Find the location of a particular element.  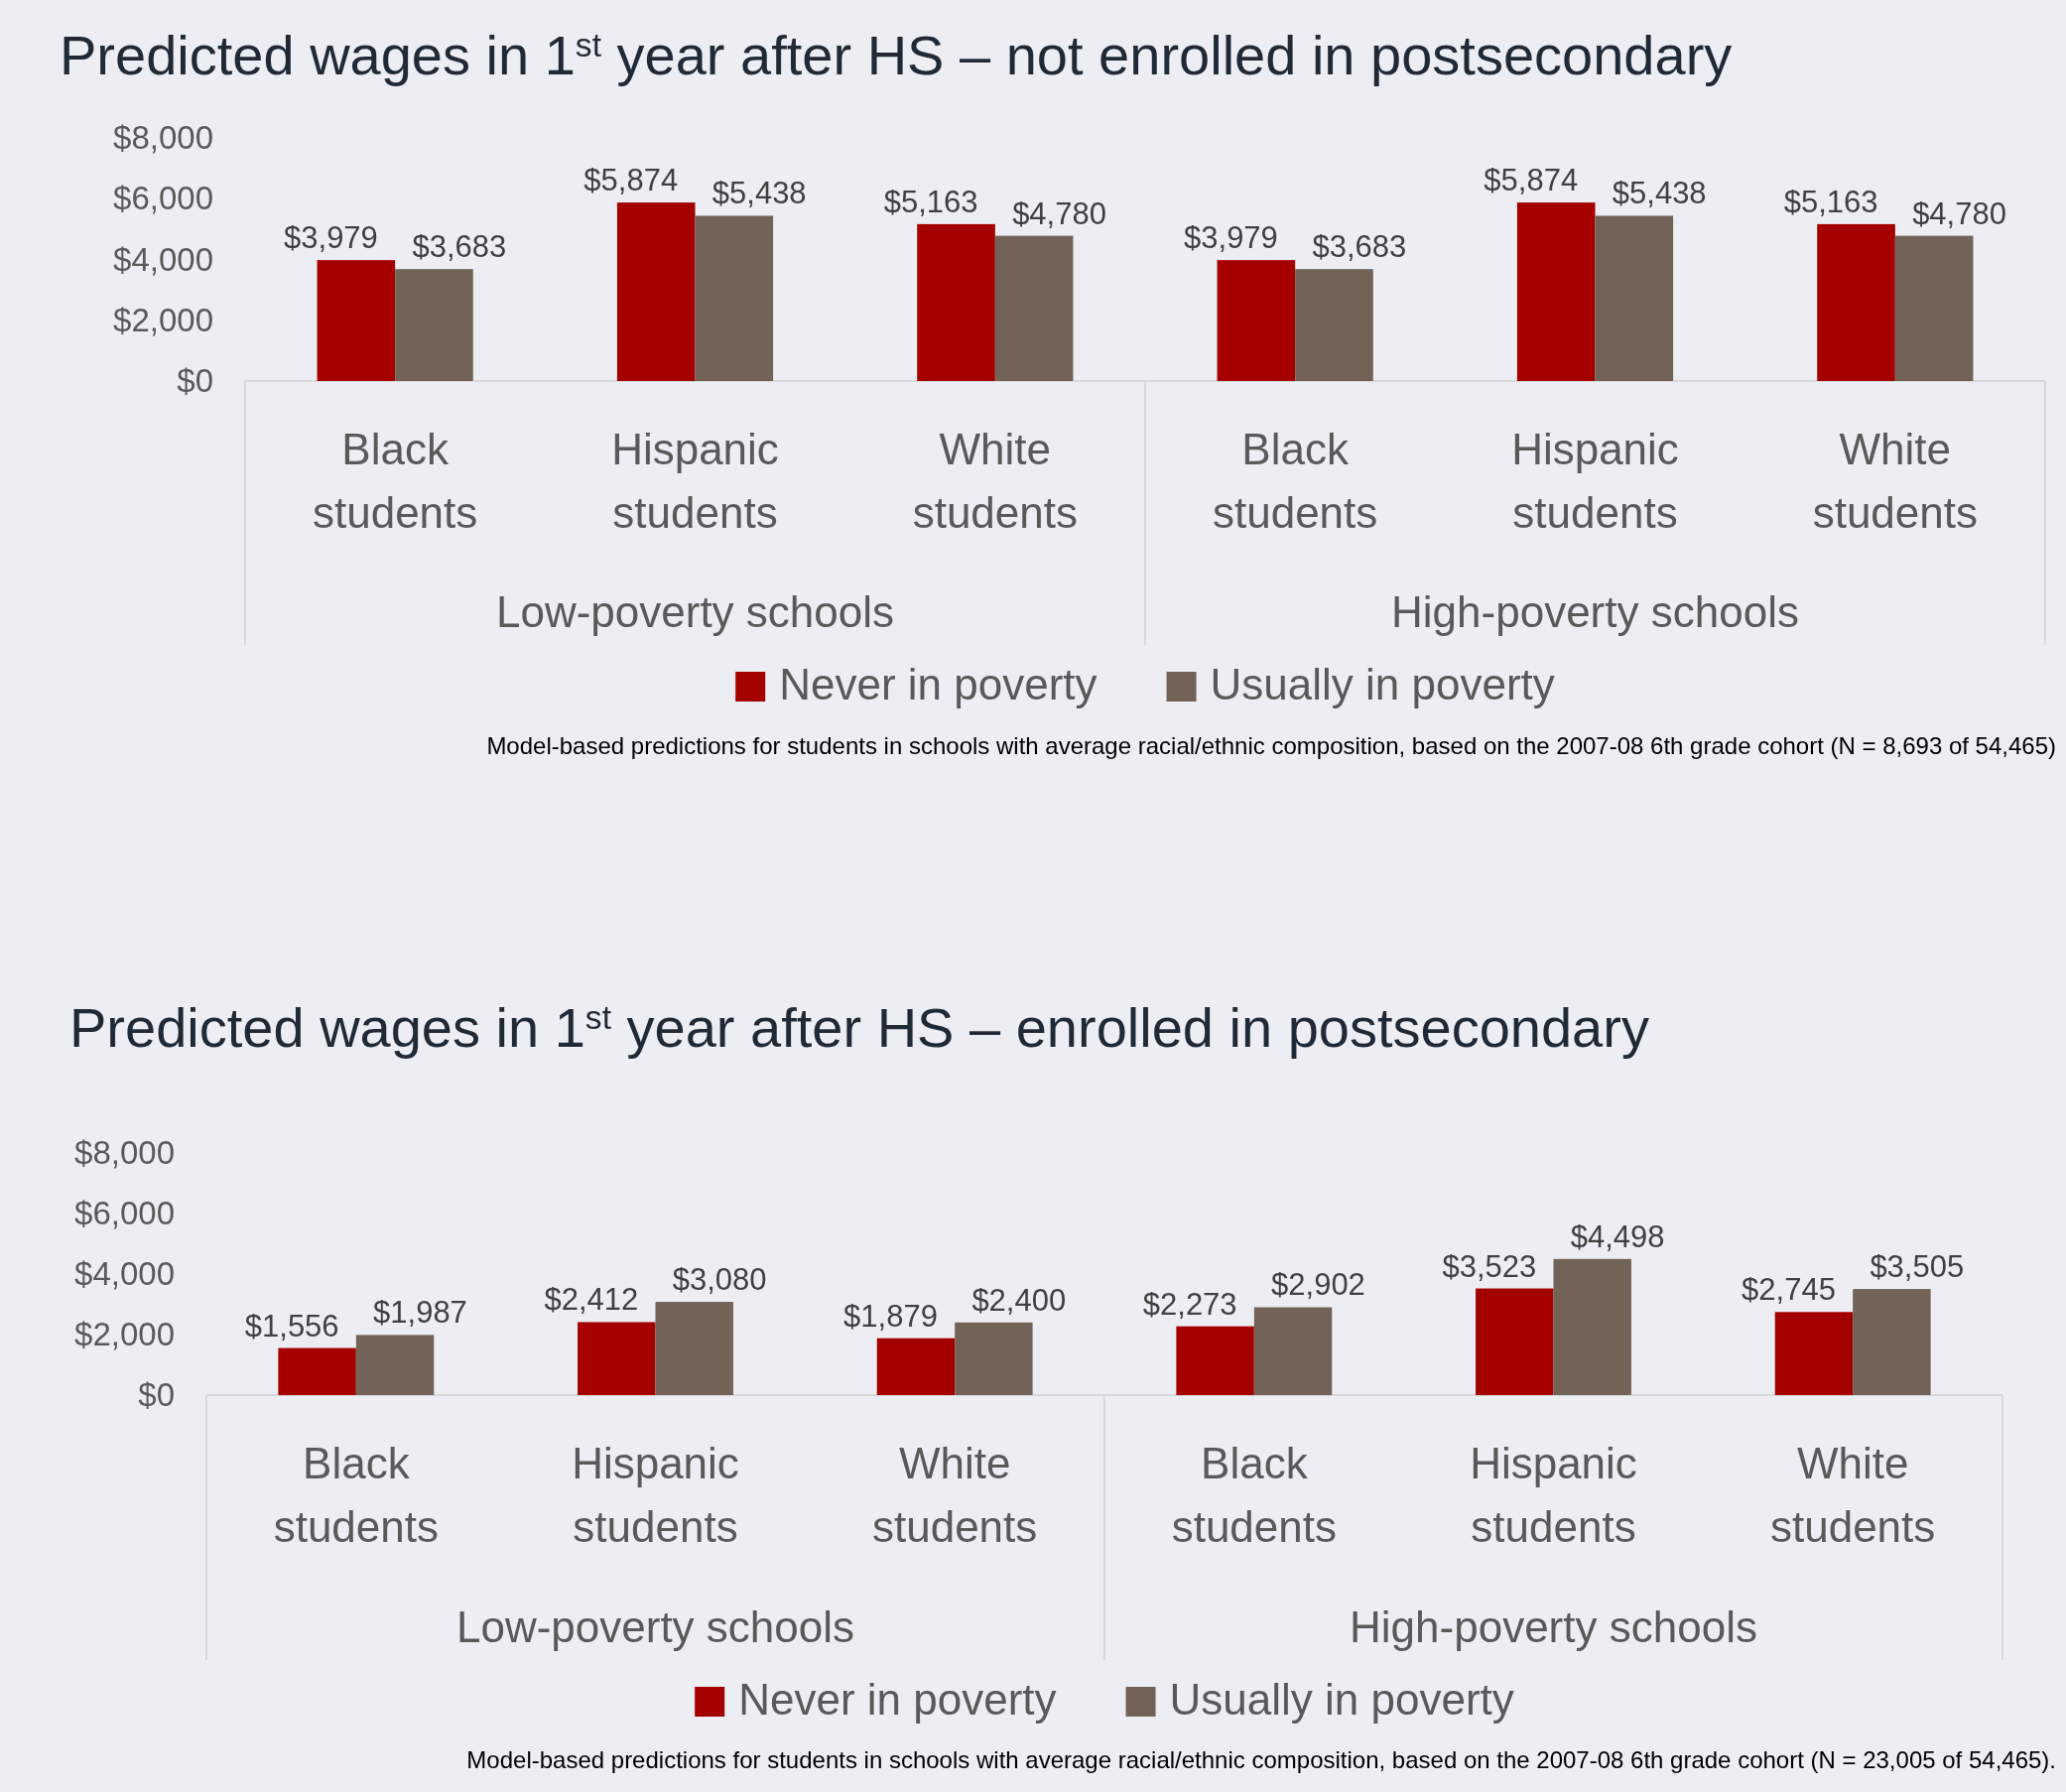

data-label: $1,556 is located at coordinates (291, 1326).